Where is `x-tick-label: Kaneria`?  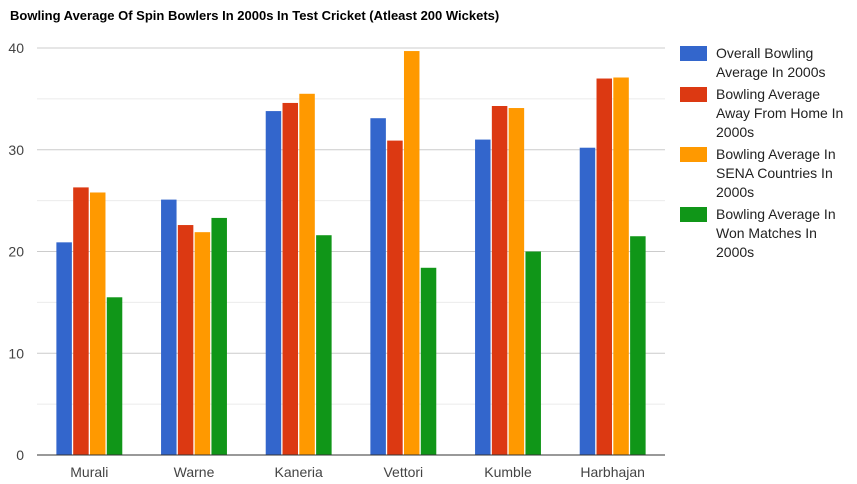
x-tick-label: Kaneria is located at coordinates (299, 472).